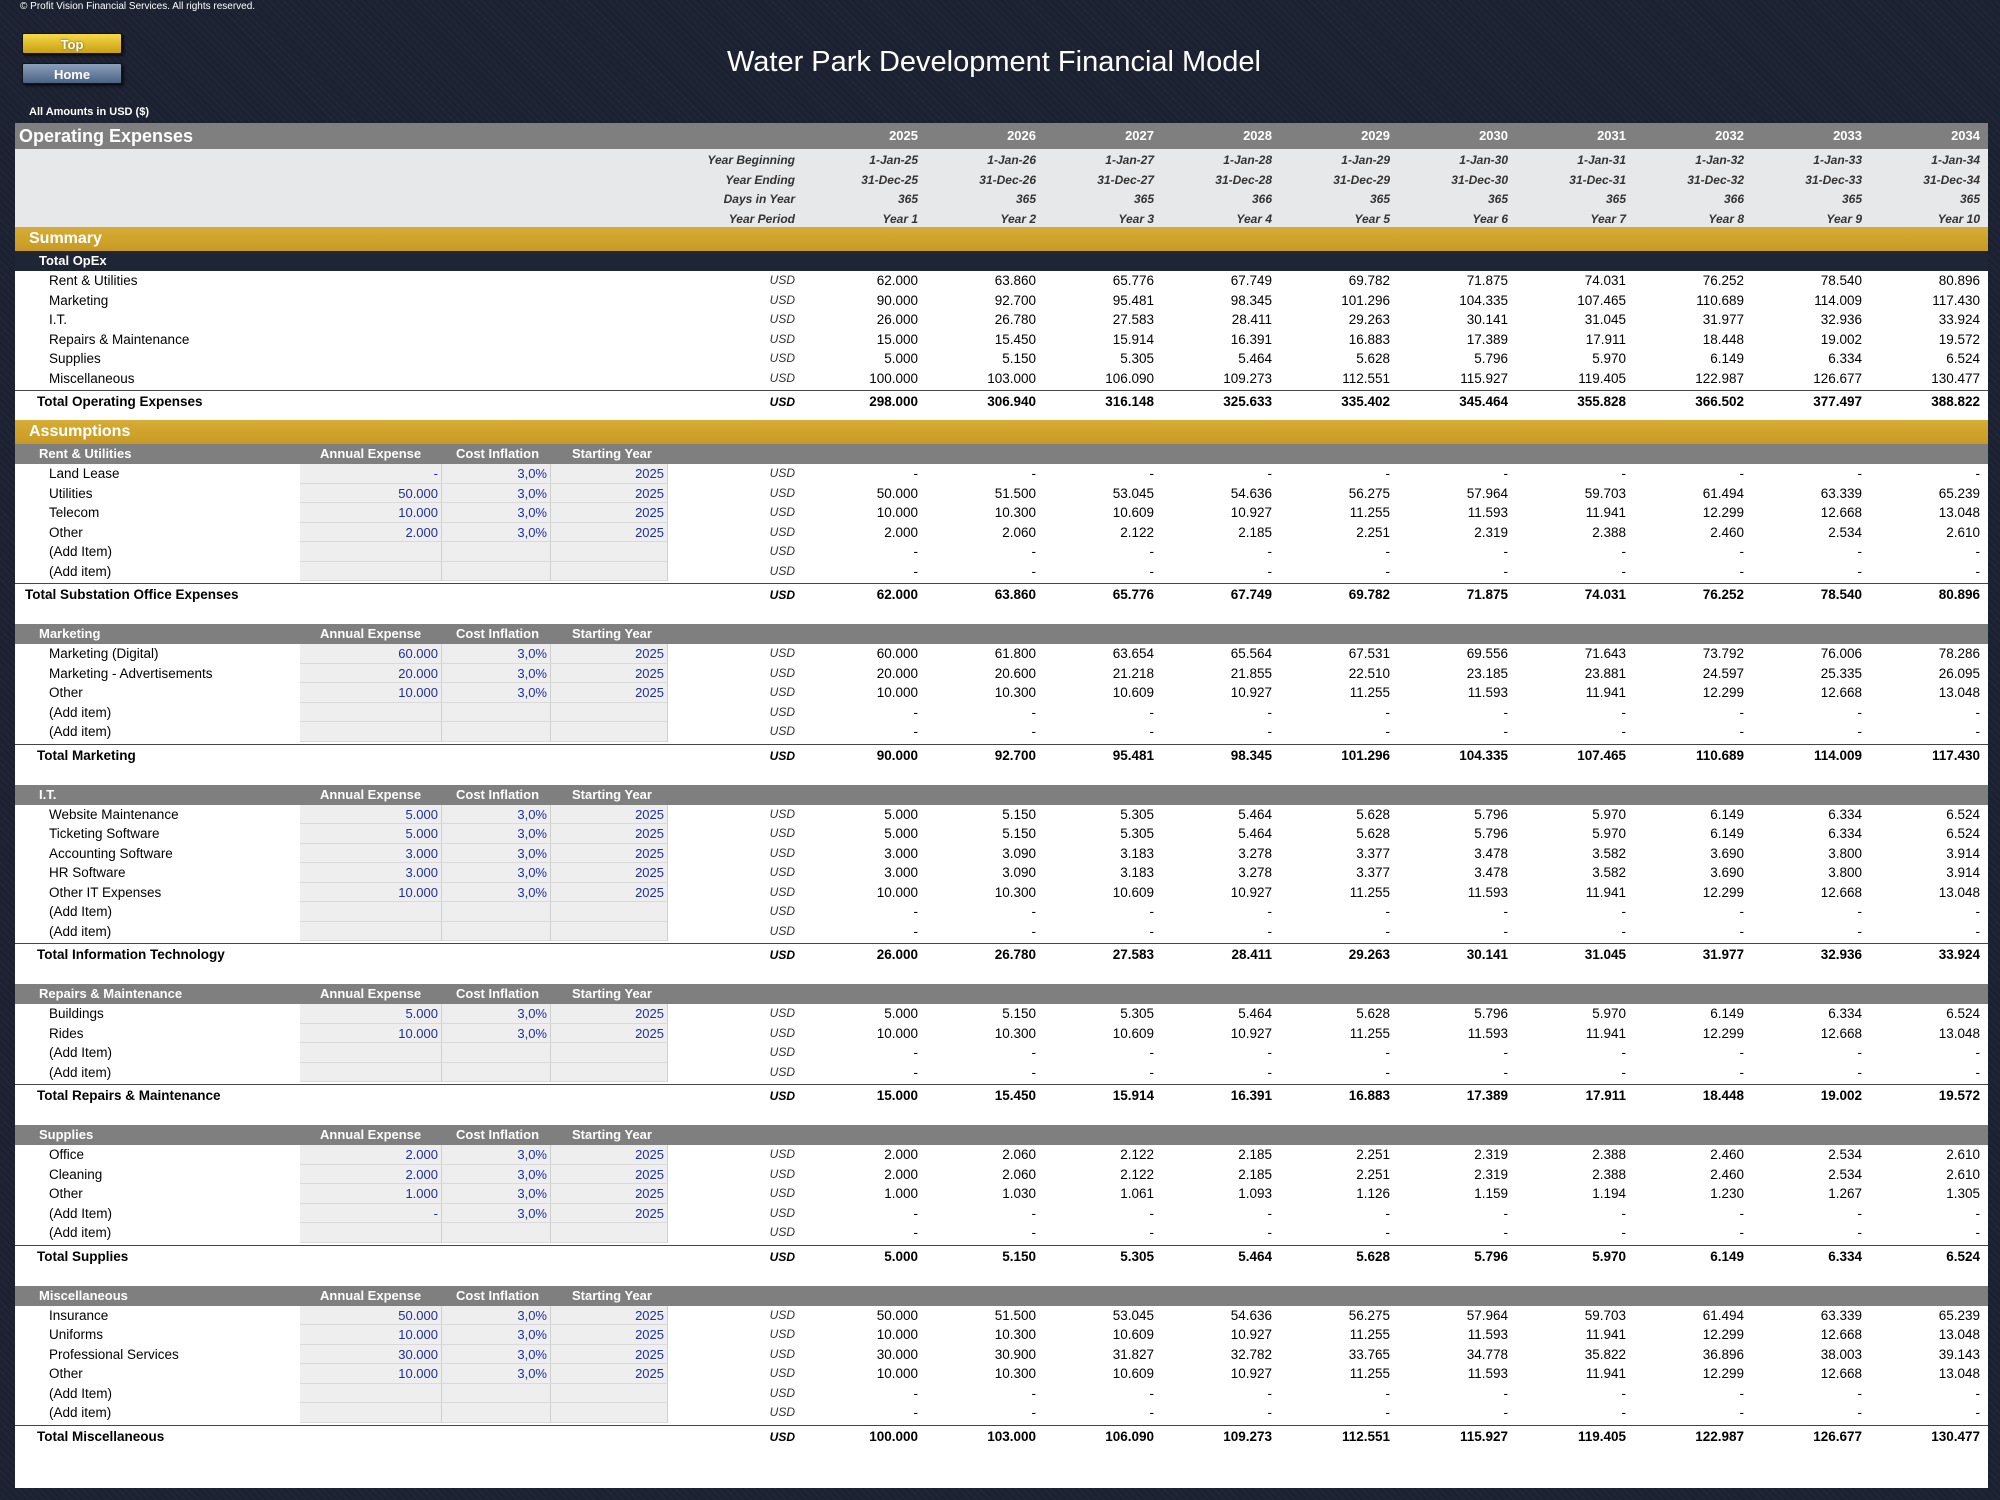 This screenshot has height=1500, width=2000. Describe the element at coordinates (371, 673) in the screenshot. I see `annual-input: 20.000` at that location.